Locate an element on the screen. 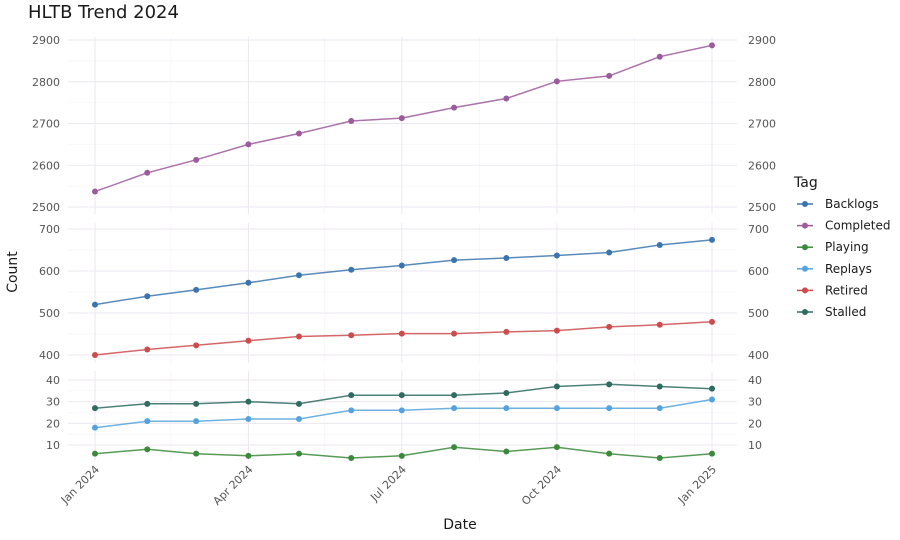 The image size is (900, 540). legend-title: Tag is located at coordinates (805, 183).